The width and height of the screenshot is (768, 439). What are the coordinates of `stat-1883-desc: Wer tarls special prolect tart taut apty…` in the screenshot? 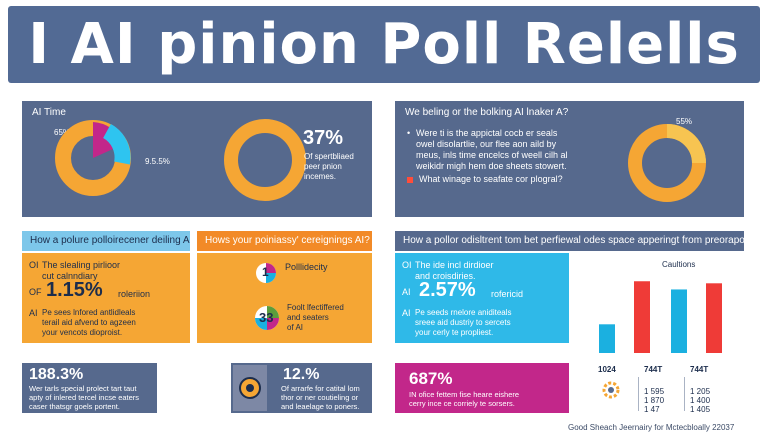 It's located at (84, 397).